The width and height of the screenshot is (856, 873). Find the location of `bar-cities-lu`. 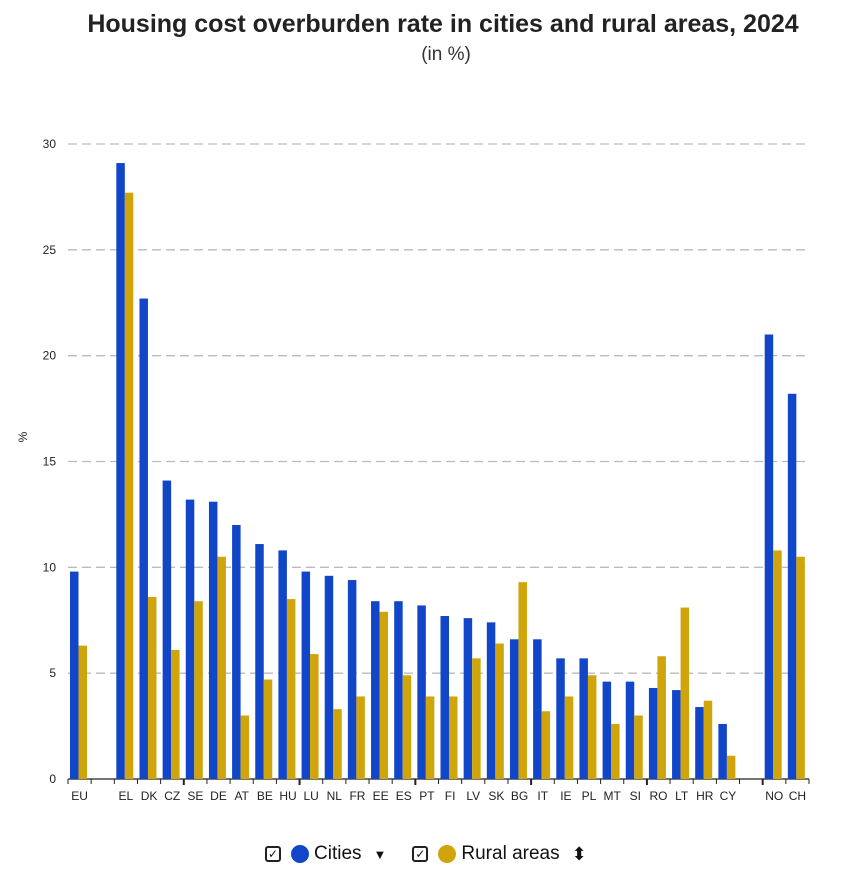

bar-cities-lu is located at coordinates (306, 675).